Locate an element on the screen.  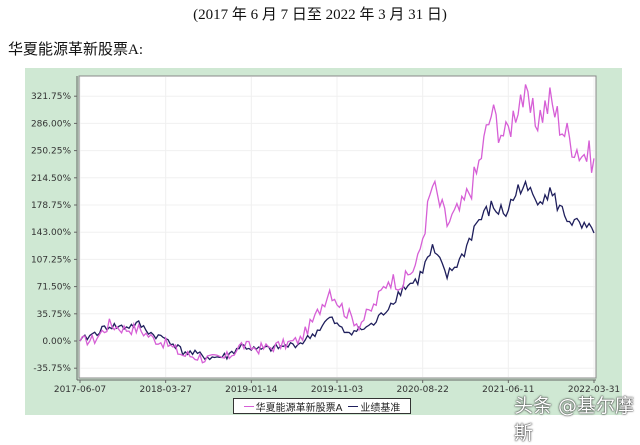
x-tick-label: 2019-11-03 is located at coordinates (337, 390).